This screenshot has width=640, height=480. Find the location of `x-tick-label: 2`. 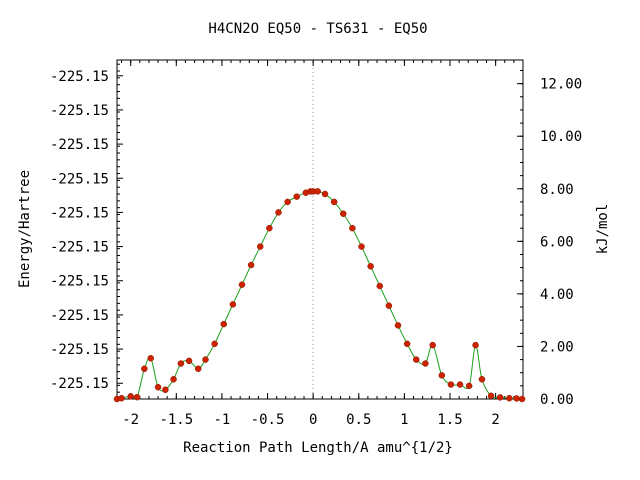

x-tick-label: 2 is located at coordinates (495, 420).